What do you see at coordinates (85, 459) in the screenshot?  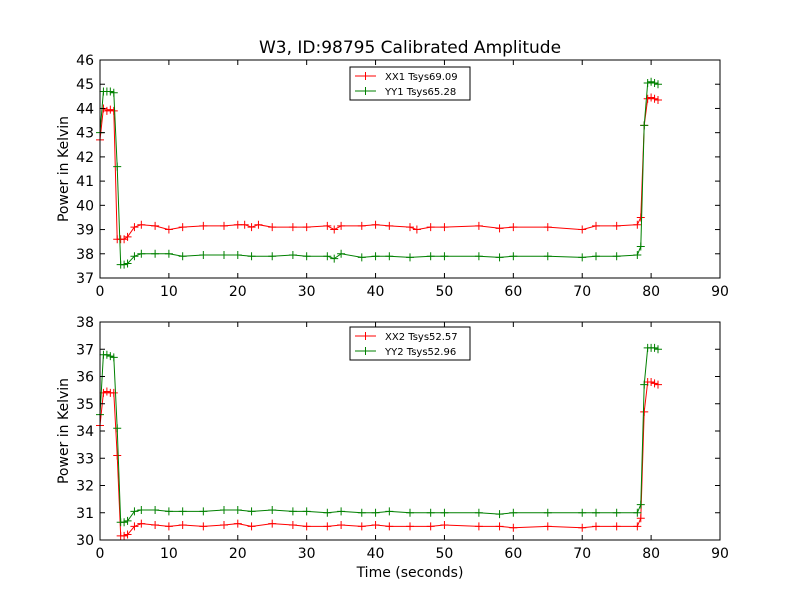 I see `y-tick-label: 33` at bounding box center [85, 459].